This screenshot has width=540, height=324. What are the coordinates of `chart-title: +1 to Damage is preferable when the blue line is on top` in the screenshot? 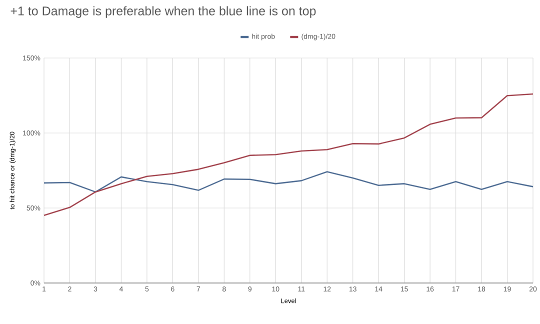 It's located at (163, 12).